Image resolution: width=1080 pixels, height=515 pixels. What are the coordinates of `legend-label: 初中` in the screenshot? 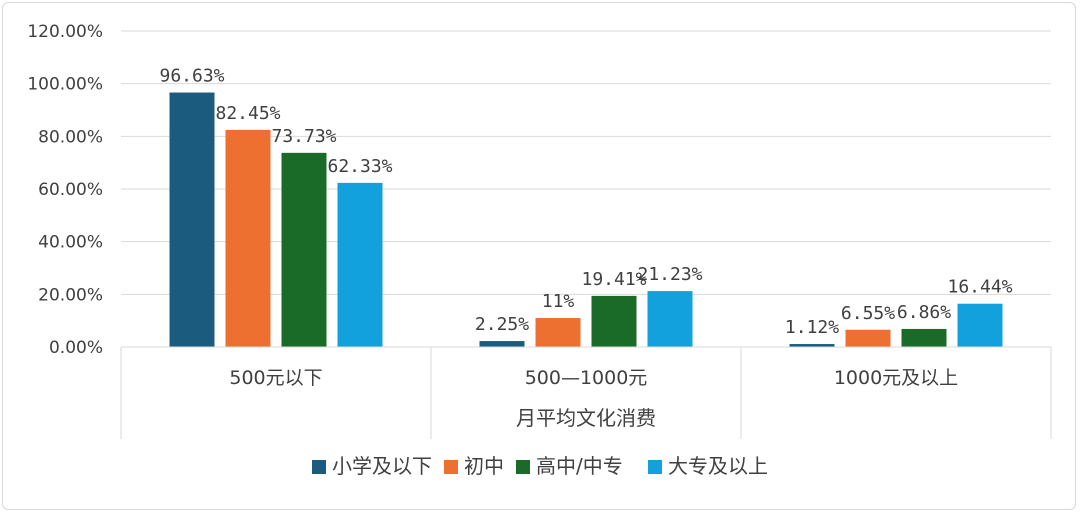 It's located at (484, 466).